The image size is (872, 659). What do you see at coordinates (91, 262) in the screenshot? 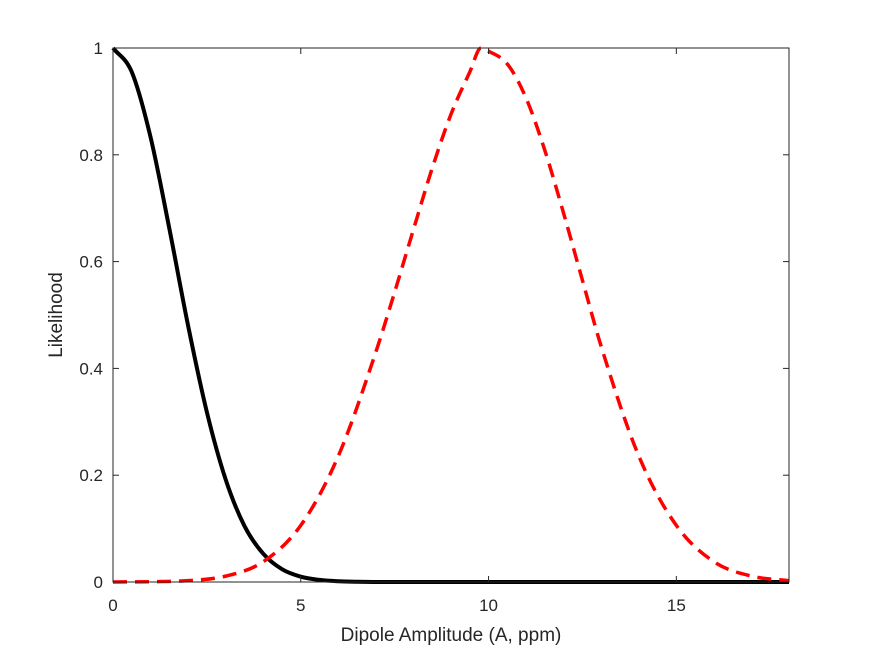
I see `y-tick-label: 0.6` at bounding box center [91, 262].